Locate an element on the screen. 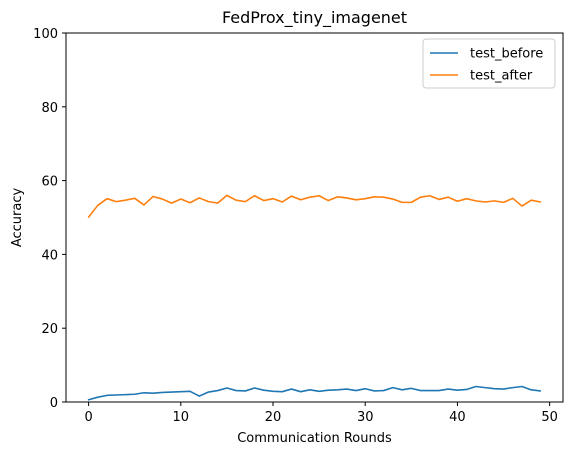  y-tick-label: 40 is located at coordinates (49, 255).